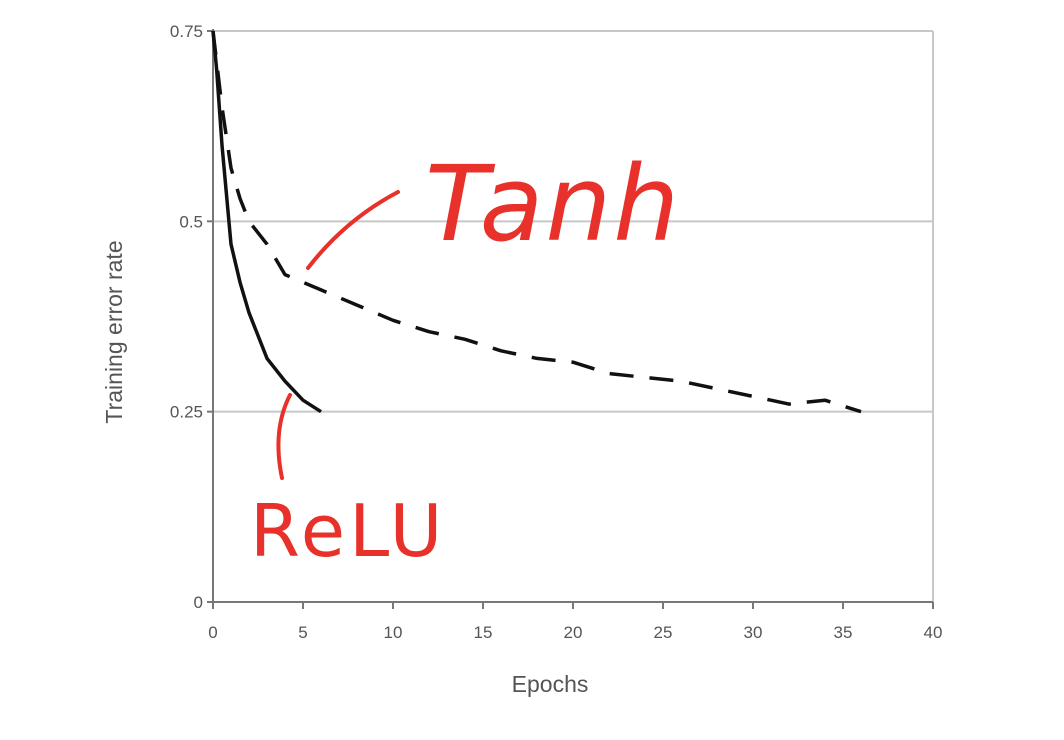  What do you see at coordinates (663, 632) in the screenshot?
I see `x-tick-label: 25` at bounding box center [663, 632].